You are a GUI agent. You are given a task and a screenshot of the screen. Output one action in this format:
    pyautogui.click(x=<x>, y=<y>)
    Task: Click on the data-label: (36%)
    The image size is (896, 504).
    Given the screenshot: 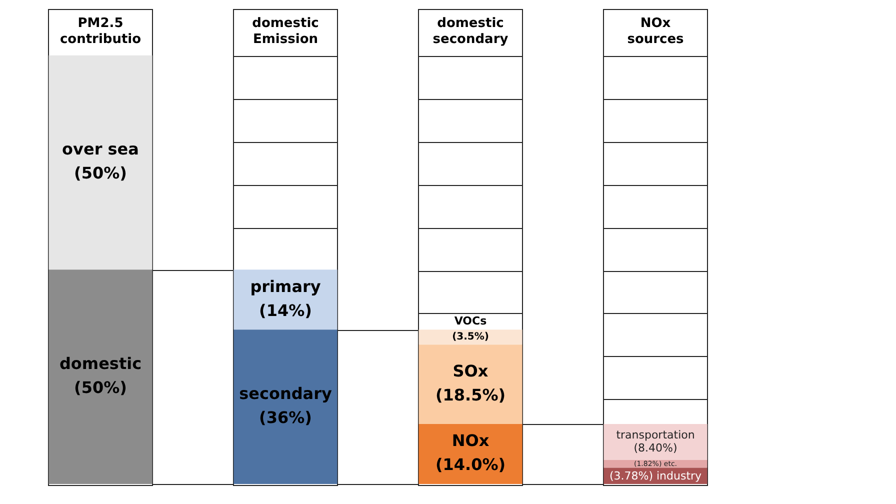 What is the action you would take?
    pyautogui.click(x=285, y=417)
    